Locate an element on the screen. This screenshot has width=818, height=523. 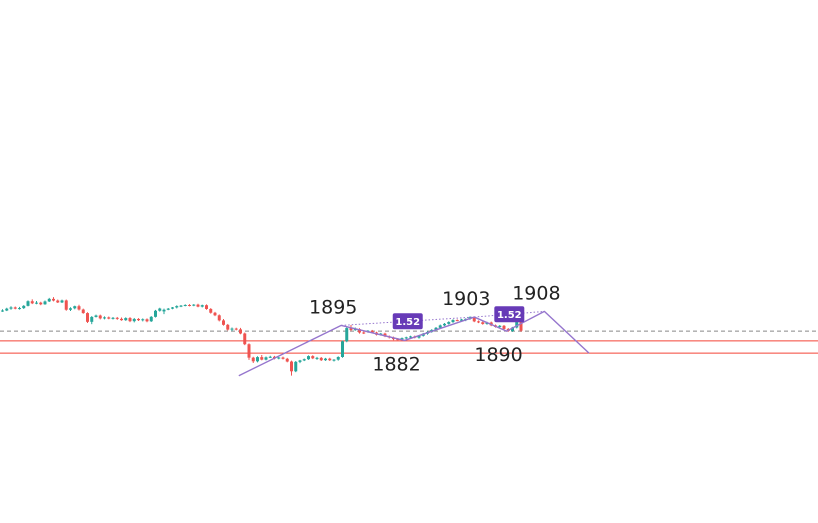
pivot-labels-layer: 1895 1882 1903 1890 1908 is located at coordinates (435, 328).